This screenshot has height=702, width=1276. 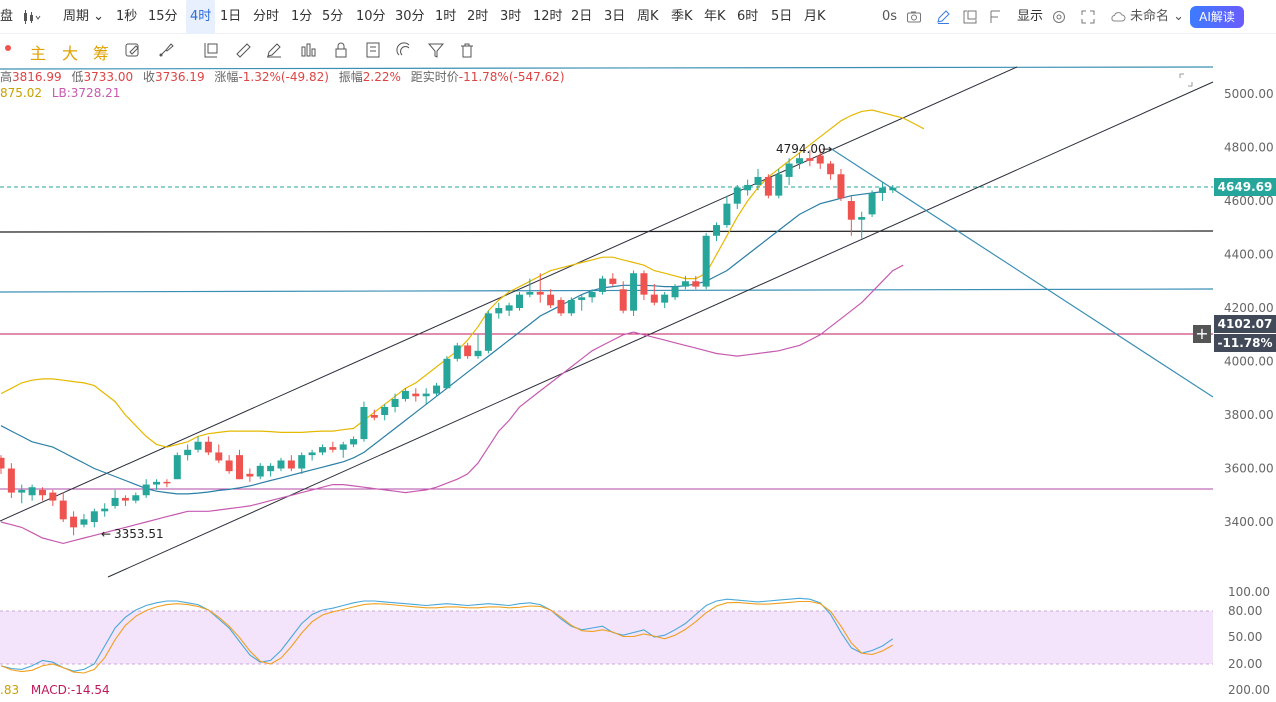 I want to click on edit-icon, so click(x=943, y=17).